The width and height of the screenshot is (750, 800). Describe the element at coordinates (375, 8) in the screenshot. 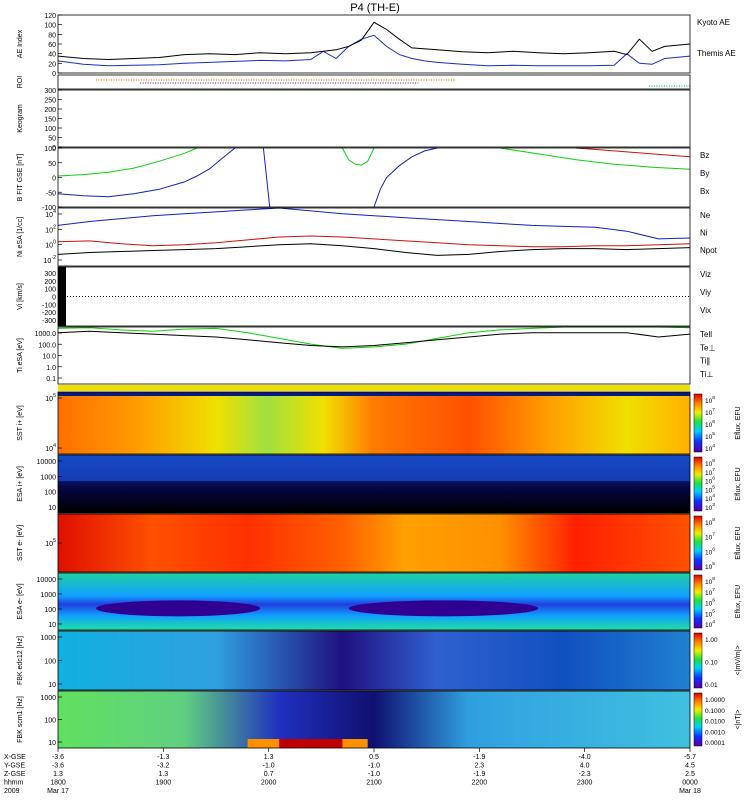

I see `plot-title: P4 (TH-E)` at that location.